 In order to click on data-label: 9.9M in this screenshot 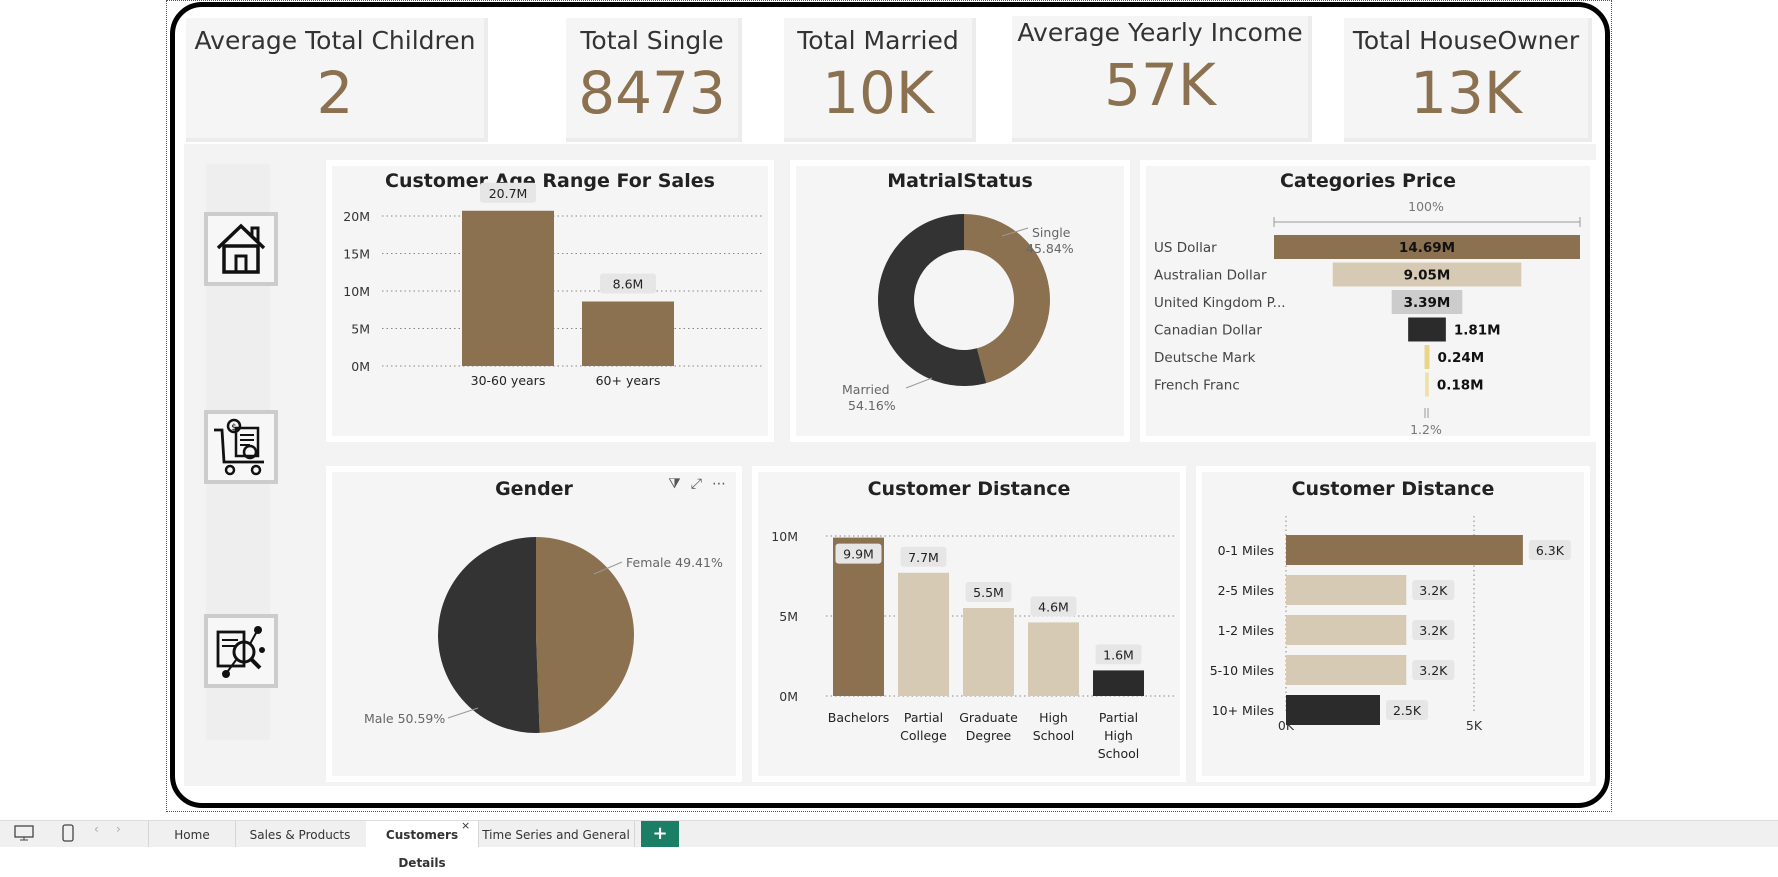, I will do `click(858, 554)`.